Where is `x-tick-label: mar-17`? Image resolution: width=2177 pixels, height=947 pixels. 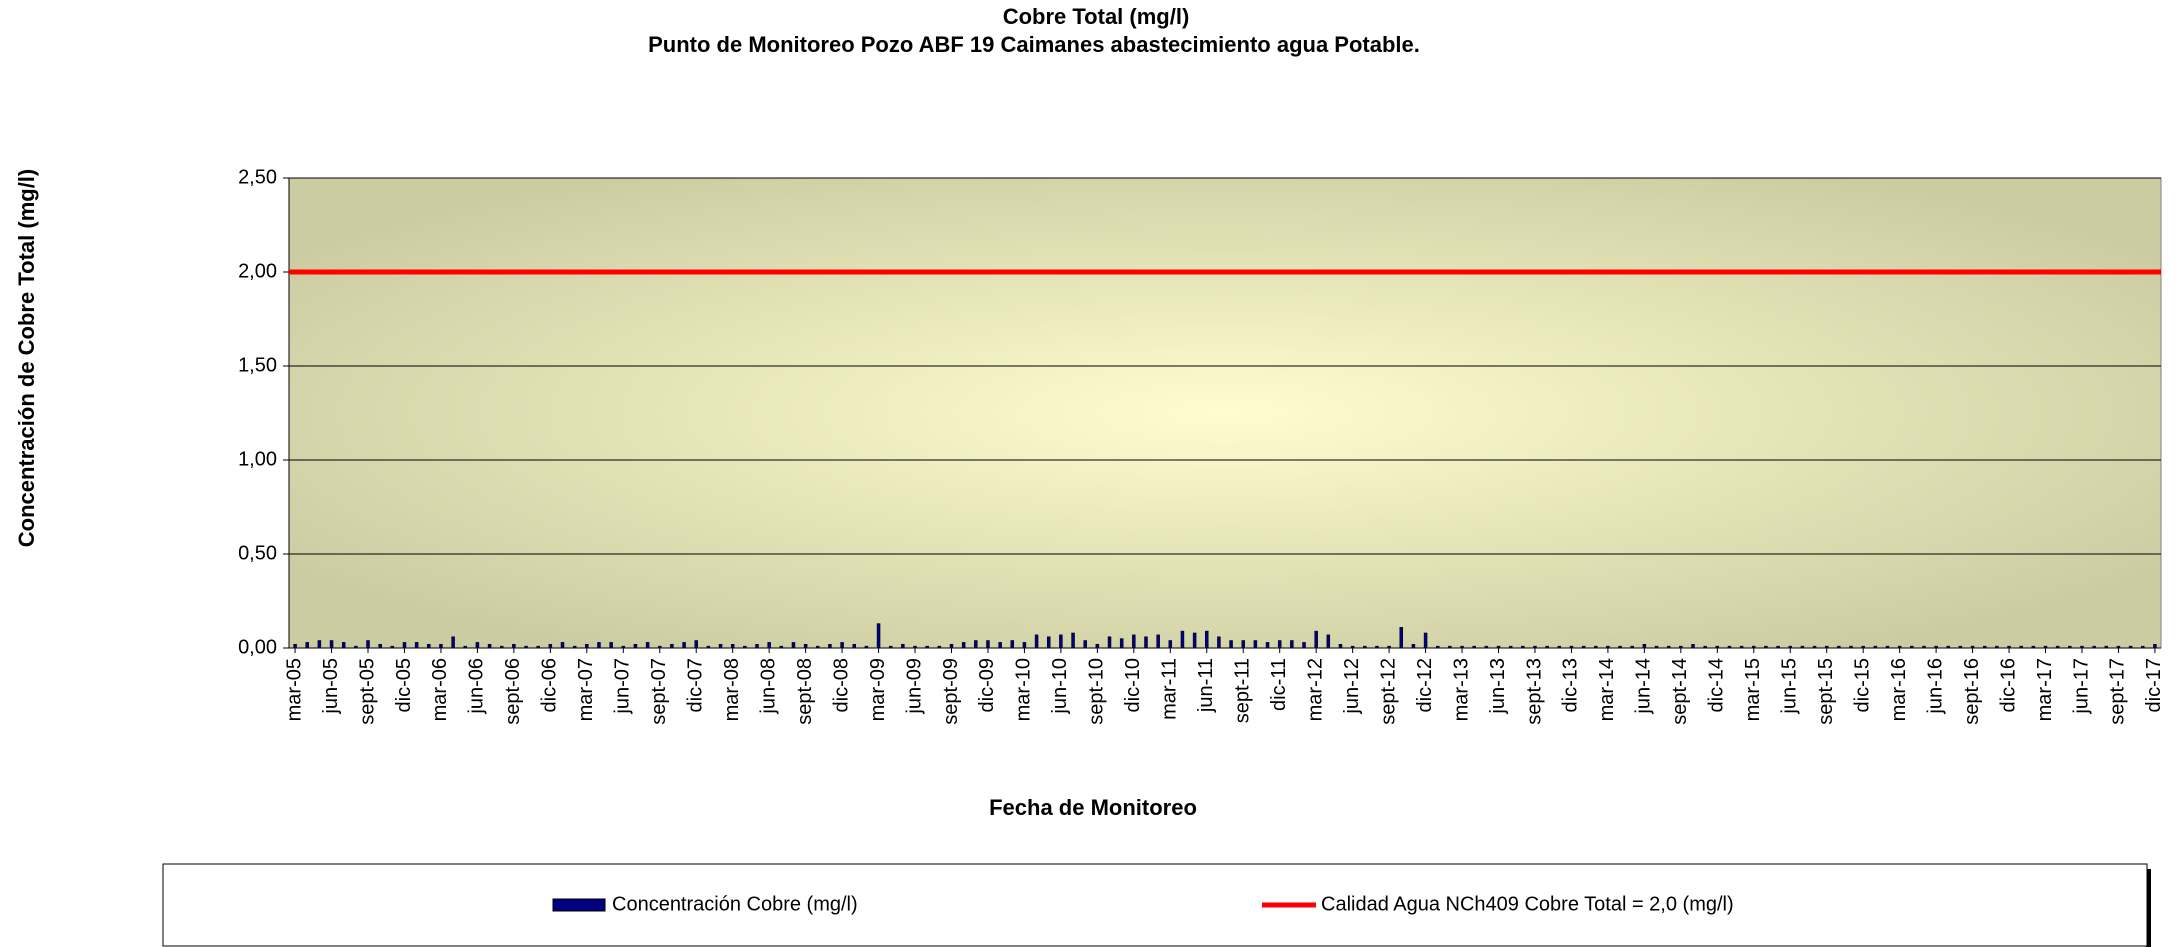
x-tick-label: mar-17 is located at coordinates (2045, 689).